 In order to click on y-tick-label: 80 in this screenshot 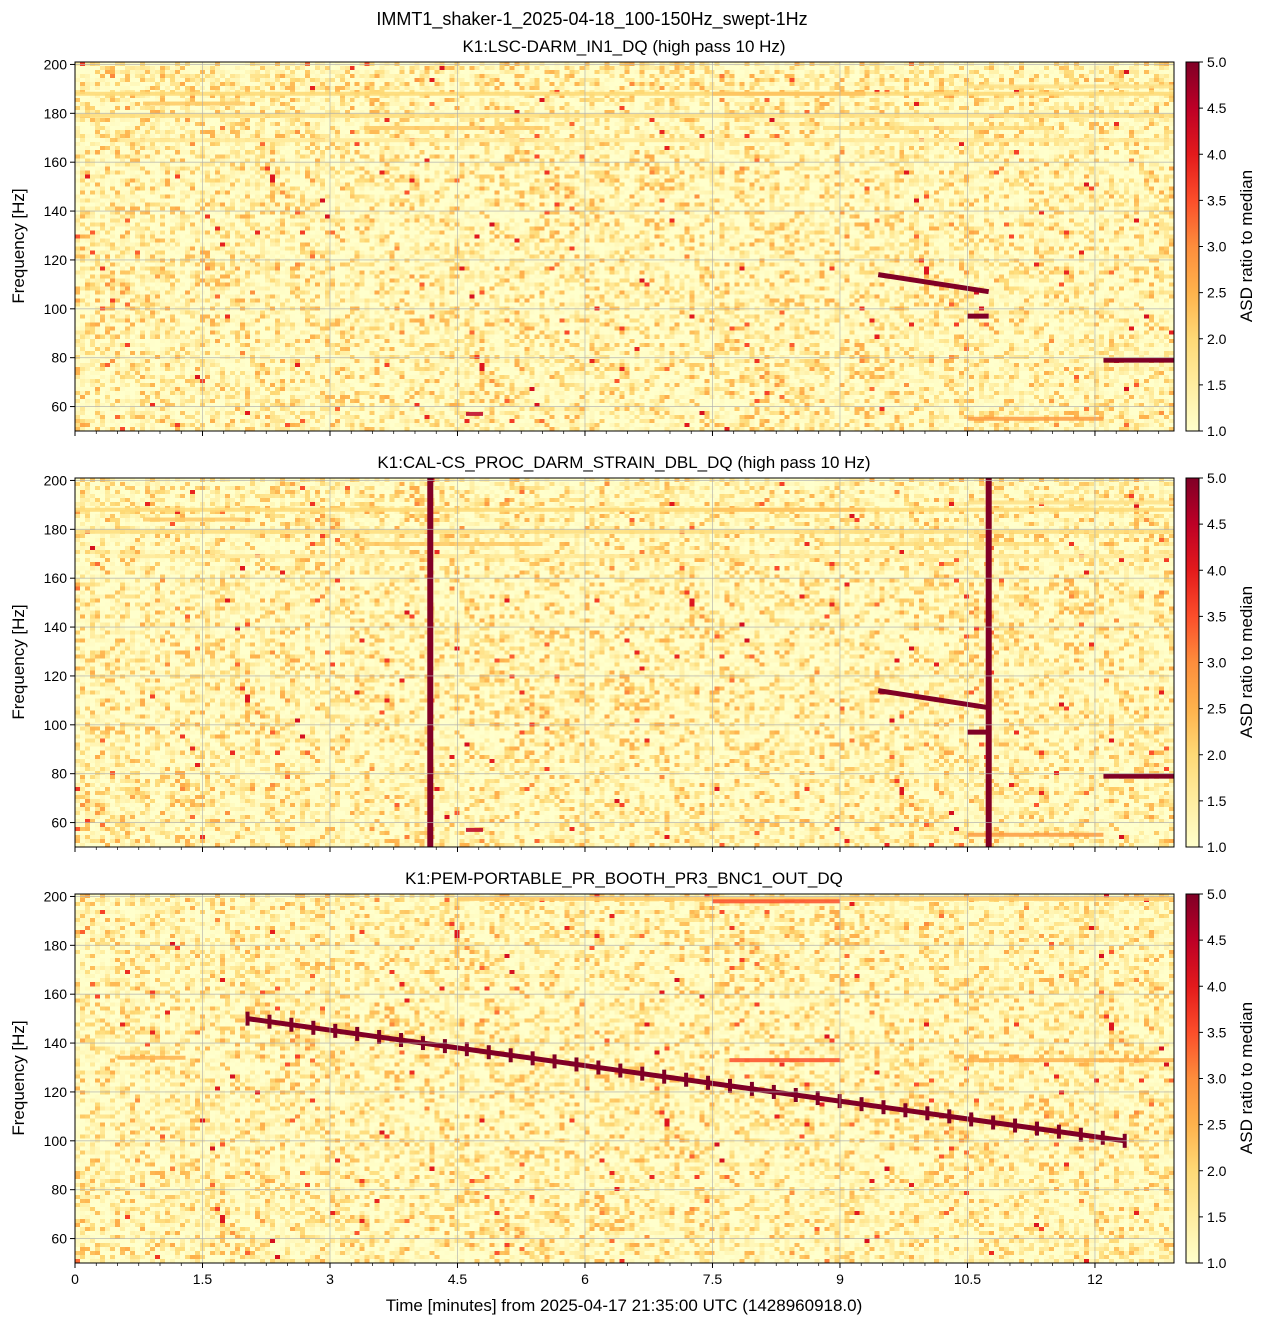, I will do `click(59, 358)`.